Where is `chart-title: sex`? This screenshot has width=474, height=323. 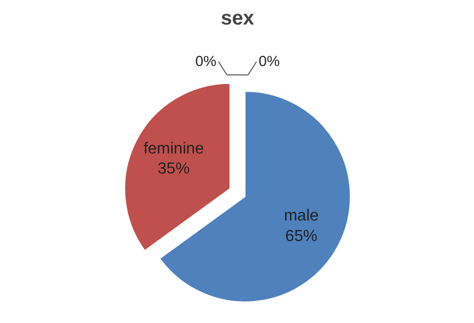
chart-title: sex is located at coordinates (237, 19).